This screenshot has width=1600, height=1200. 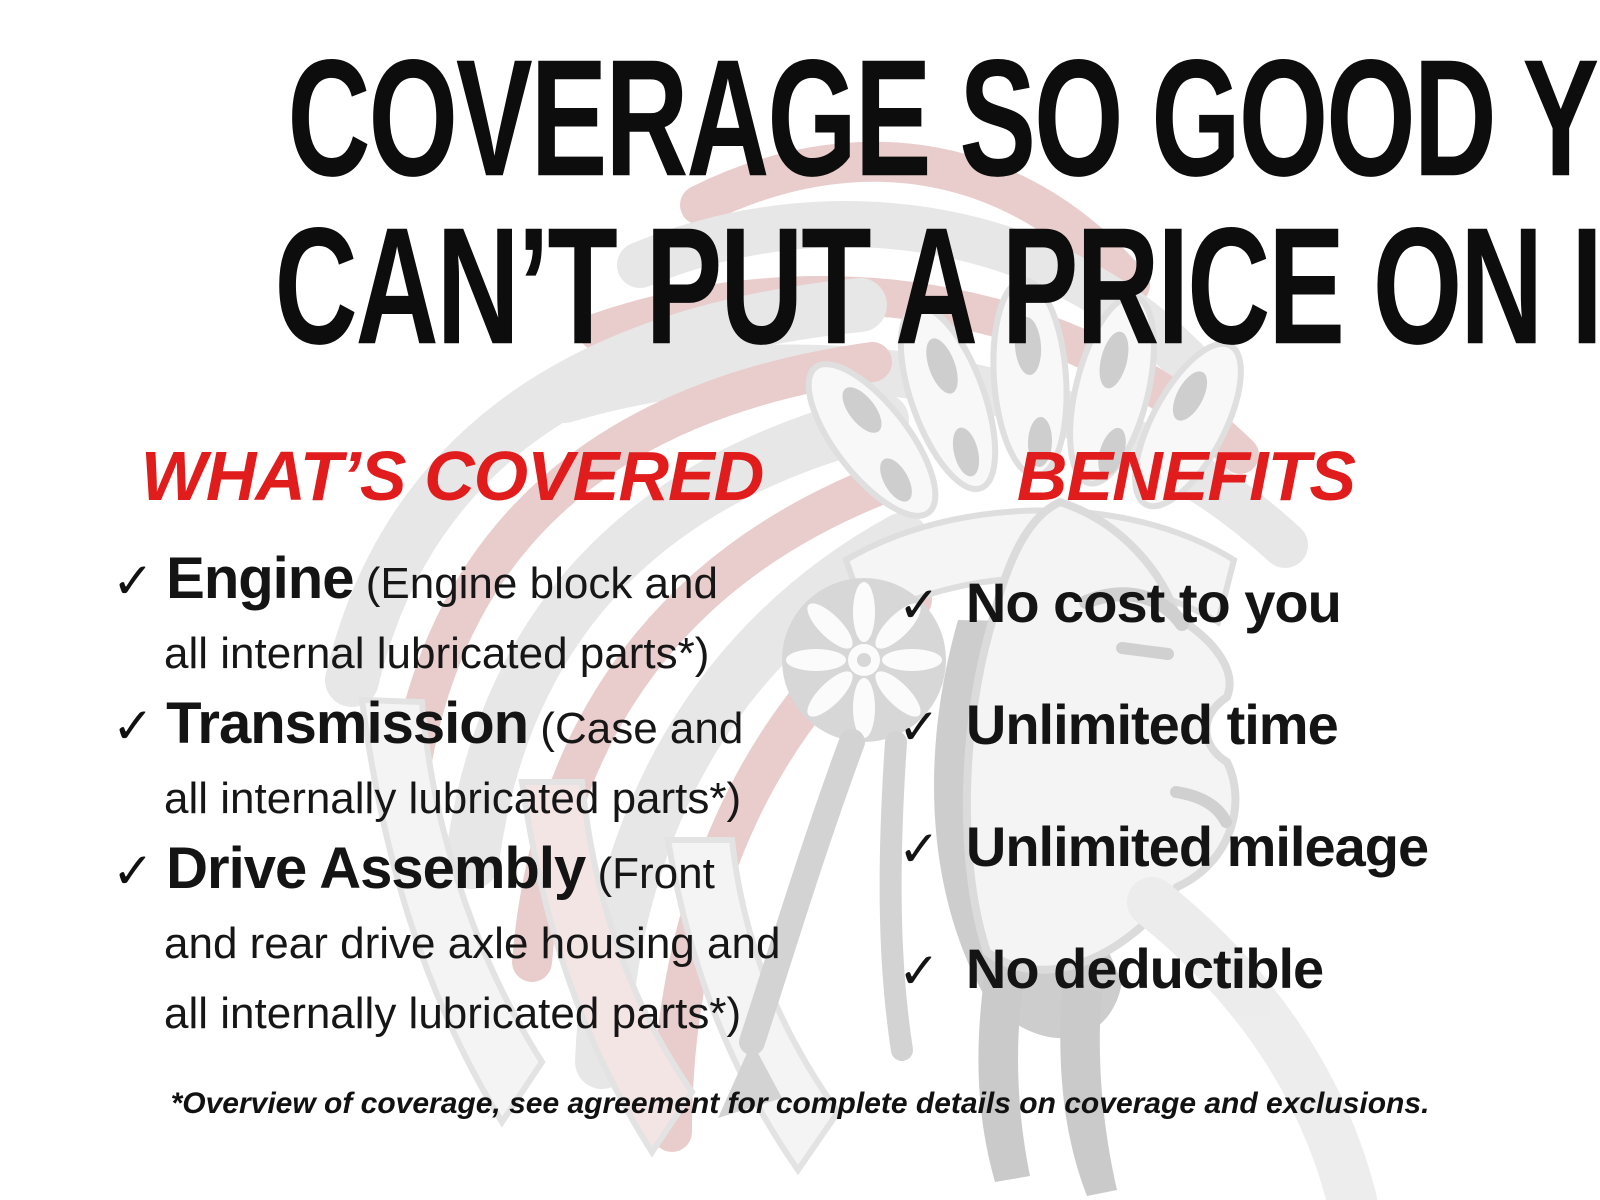 I want to click on covered-term: Transmission, so click(x=347, y=723).